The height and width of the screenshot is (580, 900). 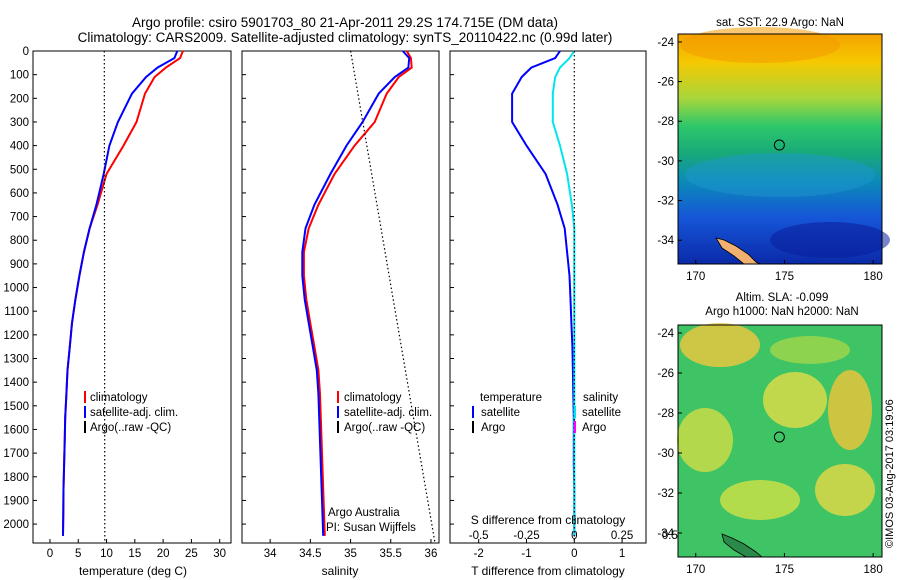 I want to click on depth-tick-label: 1400, so click(x=16, y=383).